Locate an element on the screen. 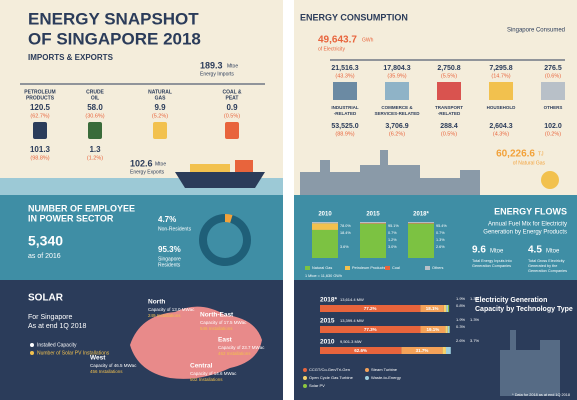 This screenshot has height=400, width=577. label: Capacity of 46.5 MWac is located at coordinates (113, 365).